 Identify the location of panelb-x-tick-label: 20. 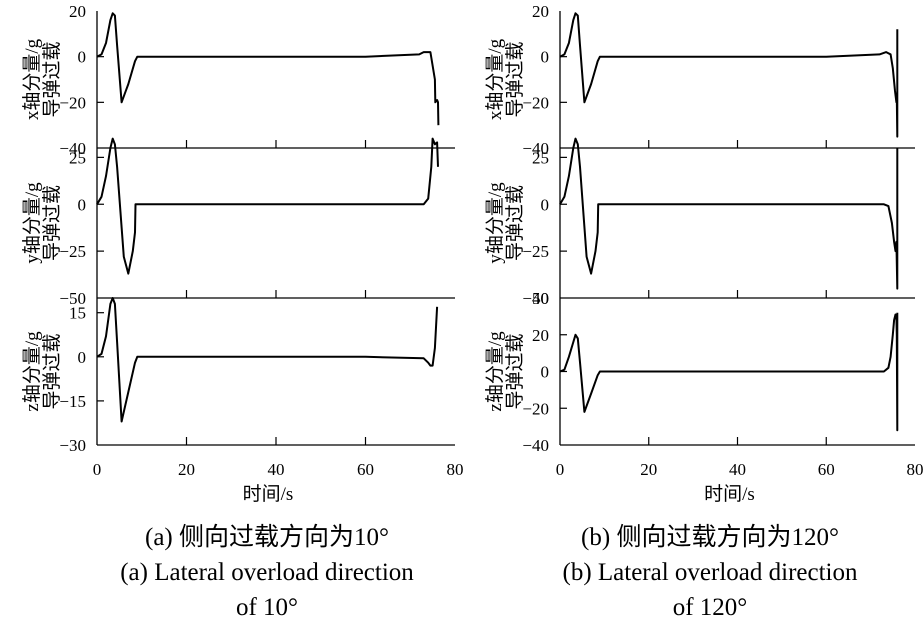
(648, 469).